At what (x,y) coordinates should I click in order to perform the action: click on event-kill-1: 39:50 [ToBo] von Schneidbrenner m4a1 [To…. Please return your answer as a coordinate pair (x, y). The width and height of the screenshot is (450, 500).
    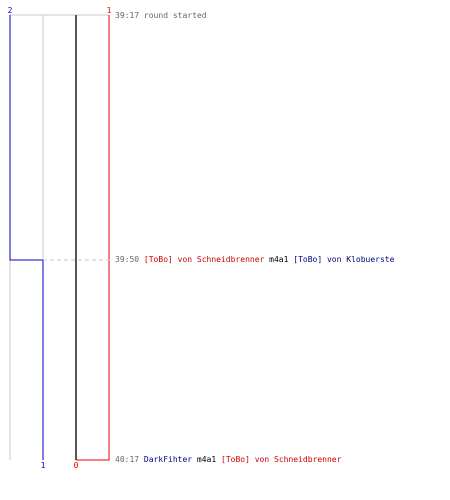
    Looking at the image, I should click on (254, 260).